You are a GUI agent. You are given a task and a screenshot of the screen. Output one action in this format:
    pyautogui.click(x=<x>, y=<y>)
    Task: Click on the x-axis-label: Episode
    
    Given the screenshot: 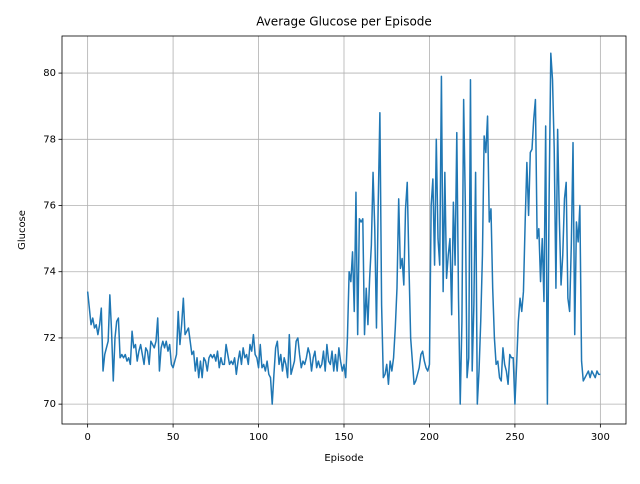 What is the action you would take?
    pyautogui.click(x=343, y=458)
    